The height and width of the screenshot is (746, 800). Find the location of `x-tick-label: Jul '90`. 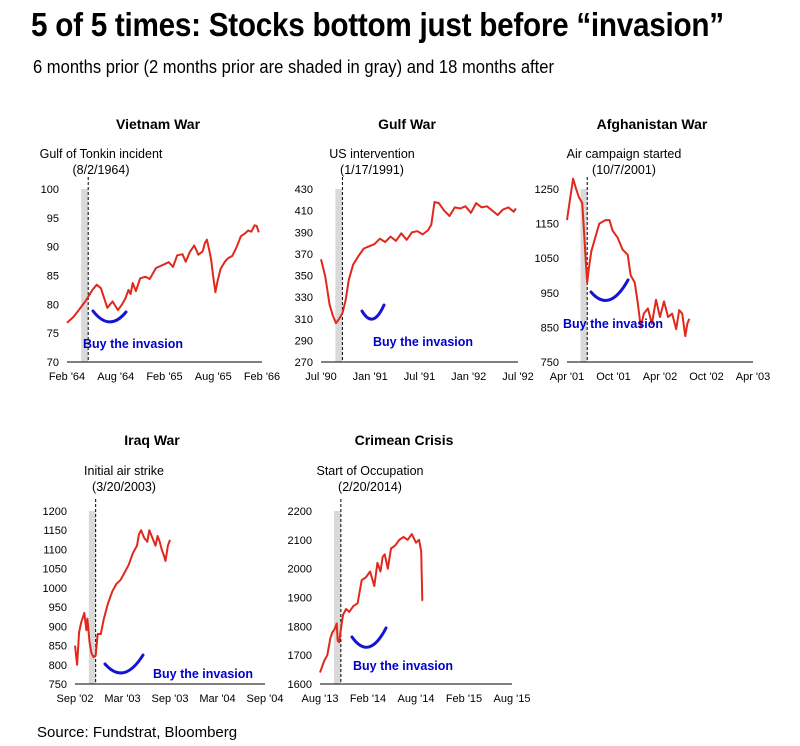

x-tick-label: Jul '90 is located at coordinates (320, 377).